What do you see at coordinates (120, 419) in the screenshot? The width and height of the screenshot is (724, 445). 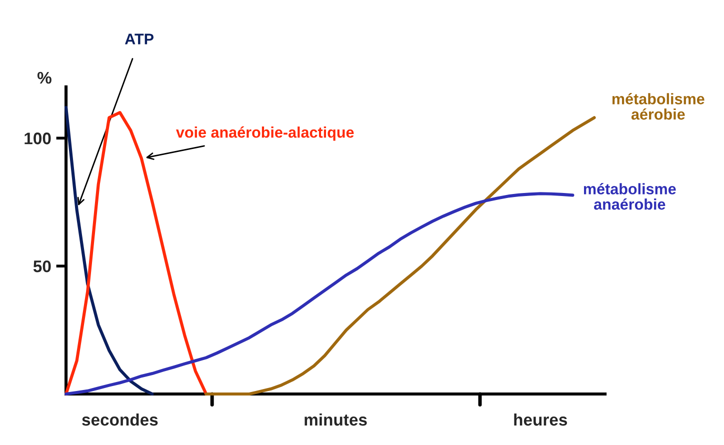 I see `x-tick-label: secondes` at bounding box center [120, 419].